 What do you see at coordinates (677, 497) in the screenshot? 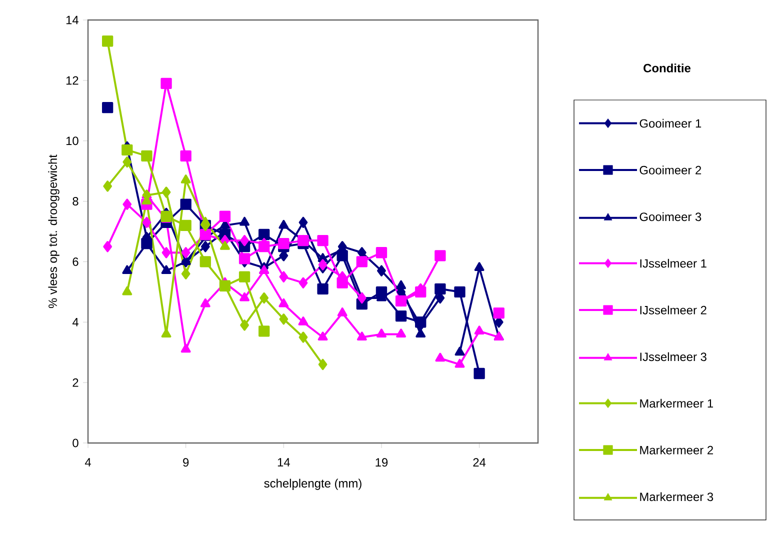
I see `legend-label: Markermeer 3` at bounding box center [677, 497].